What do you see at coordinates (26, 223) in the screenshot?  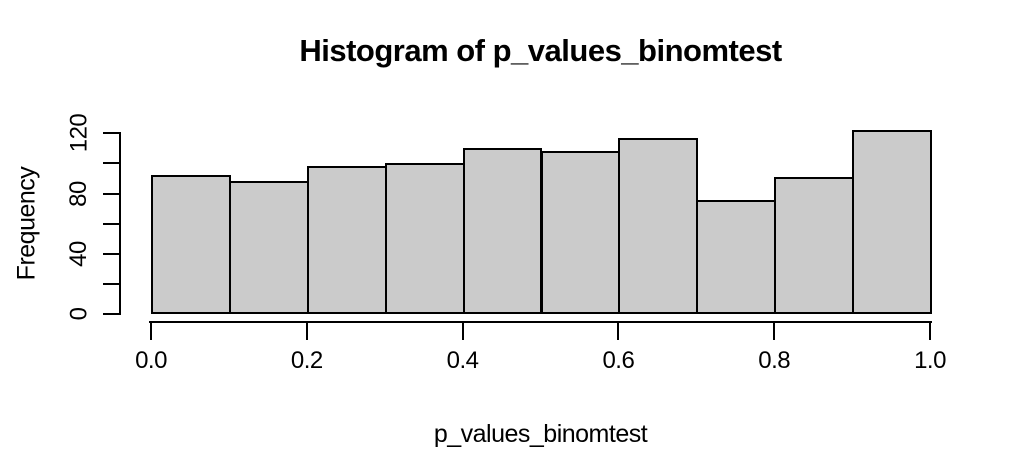 I see `y-axis-title-text: Frequency` at bounding box center [26, 223].